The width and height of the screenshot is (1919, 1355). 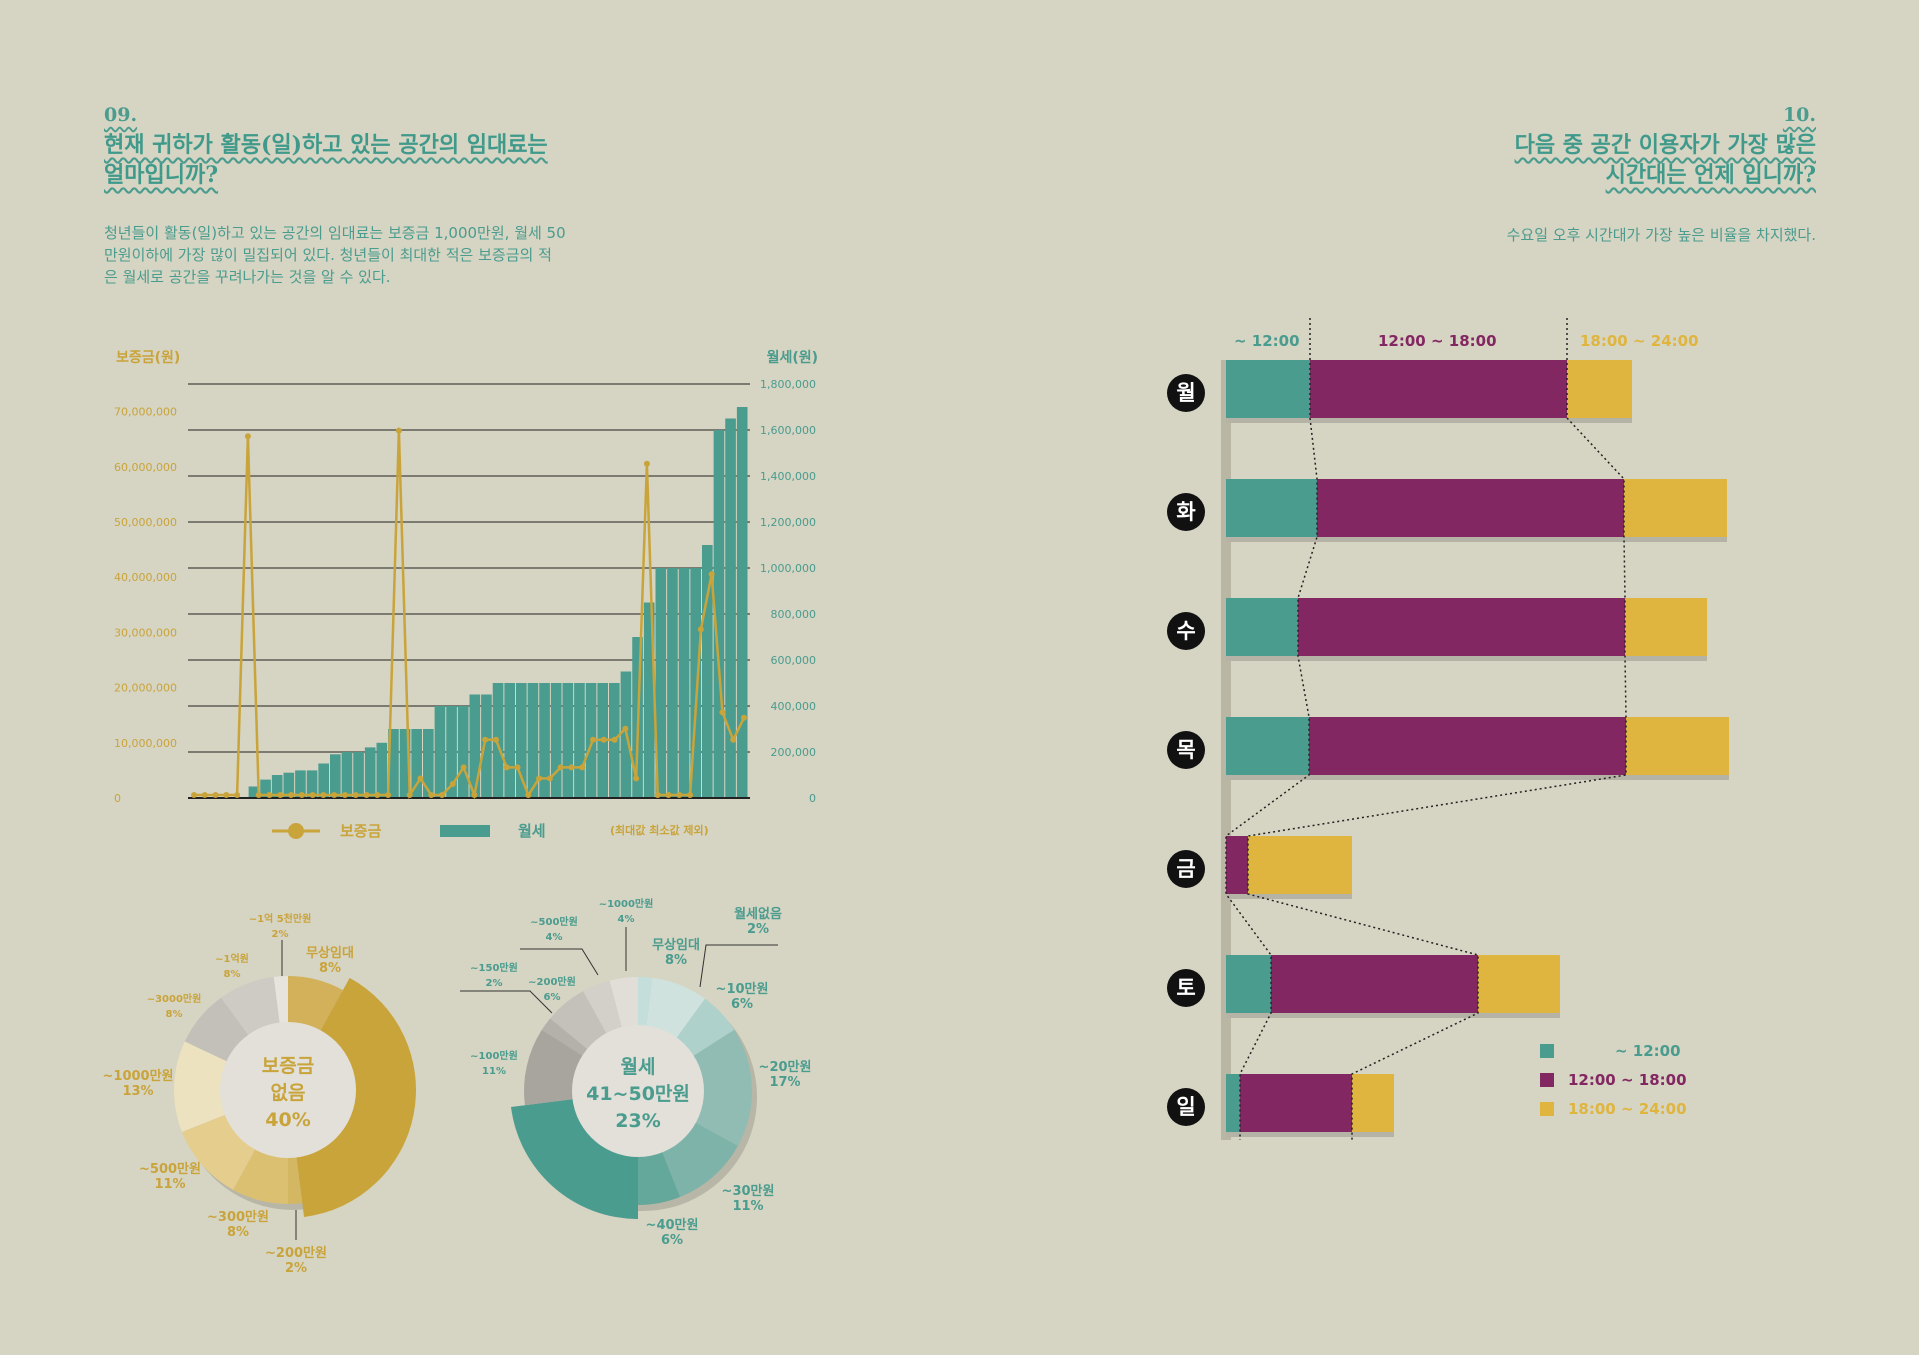 What do you see at coordinates (794, 706) in the screenshot?
I see `y-right-tick-label: 400,000` at bounding box center [794, 706].